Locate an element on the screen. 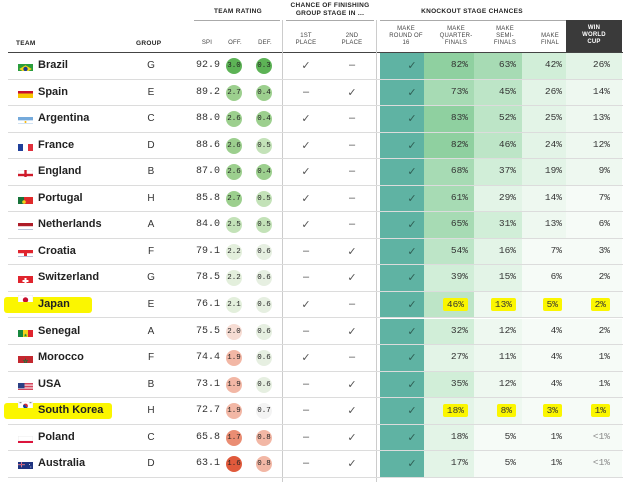  spain-flag-icon is located at coordinates (25, 93).